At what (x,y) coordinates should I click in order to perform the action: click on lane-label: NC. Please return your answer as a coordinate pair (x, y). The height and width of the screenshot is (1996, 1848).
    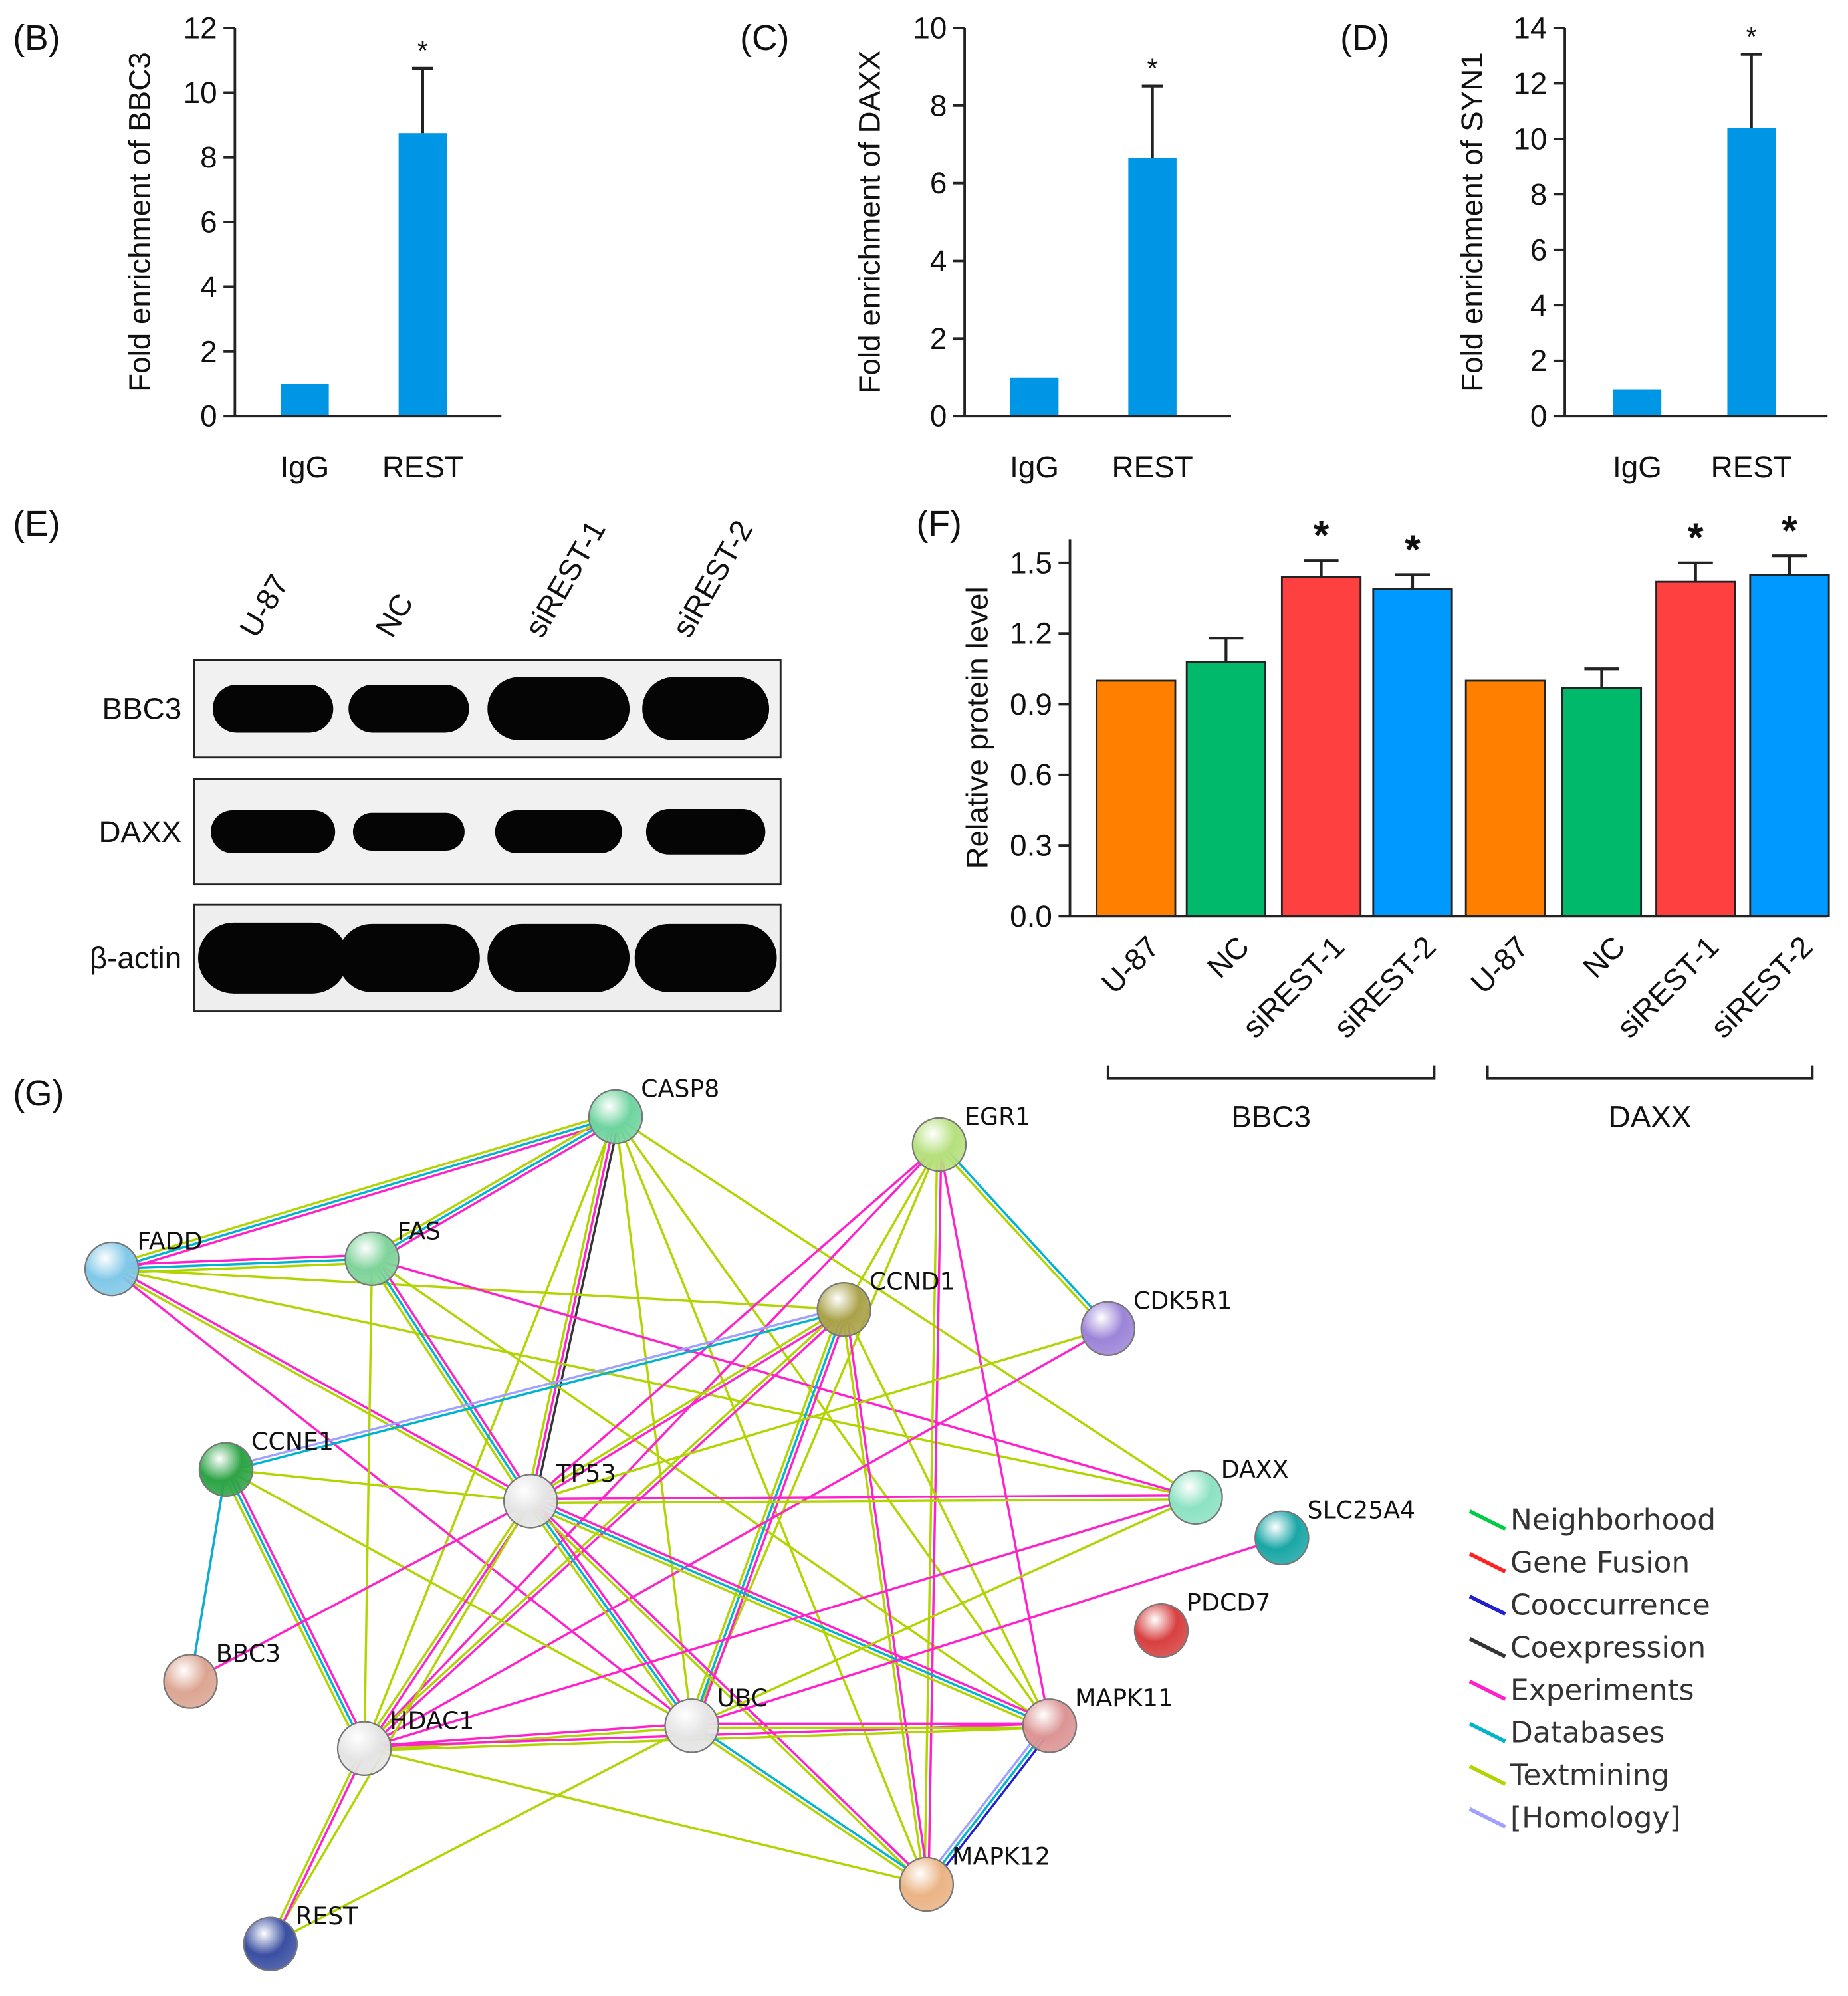
    Looking at the image, I should click on (394, 615).